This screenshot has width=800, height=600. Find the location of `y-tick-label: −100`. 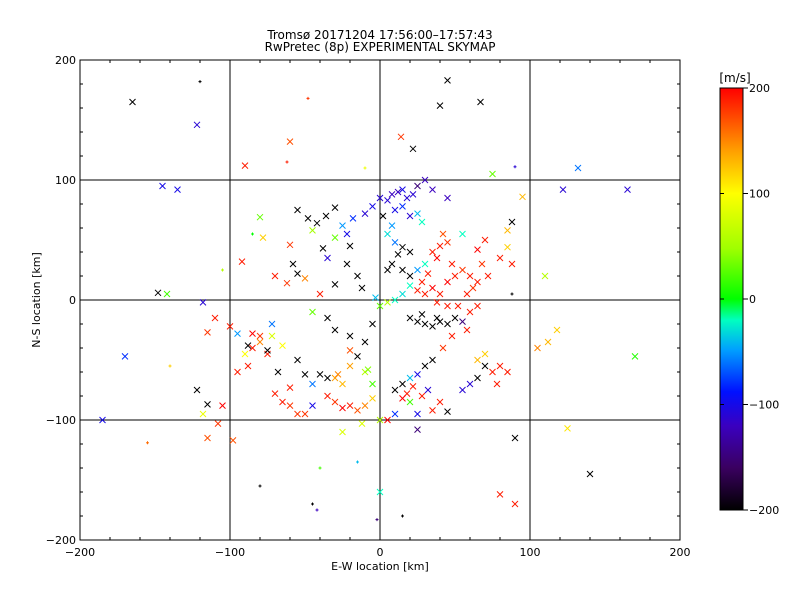

y-tick-label: −100 is located at coordinates (61, 420).